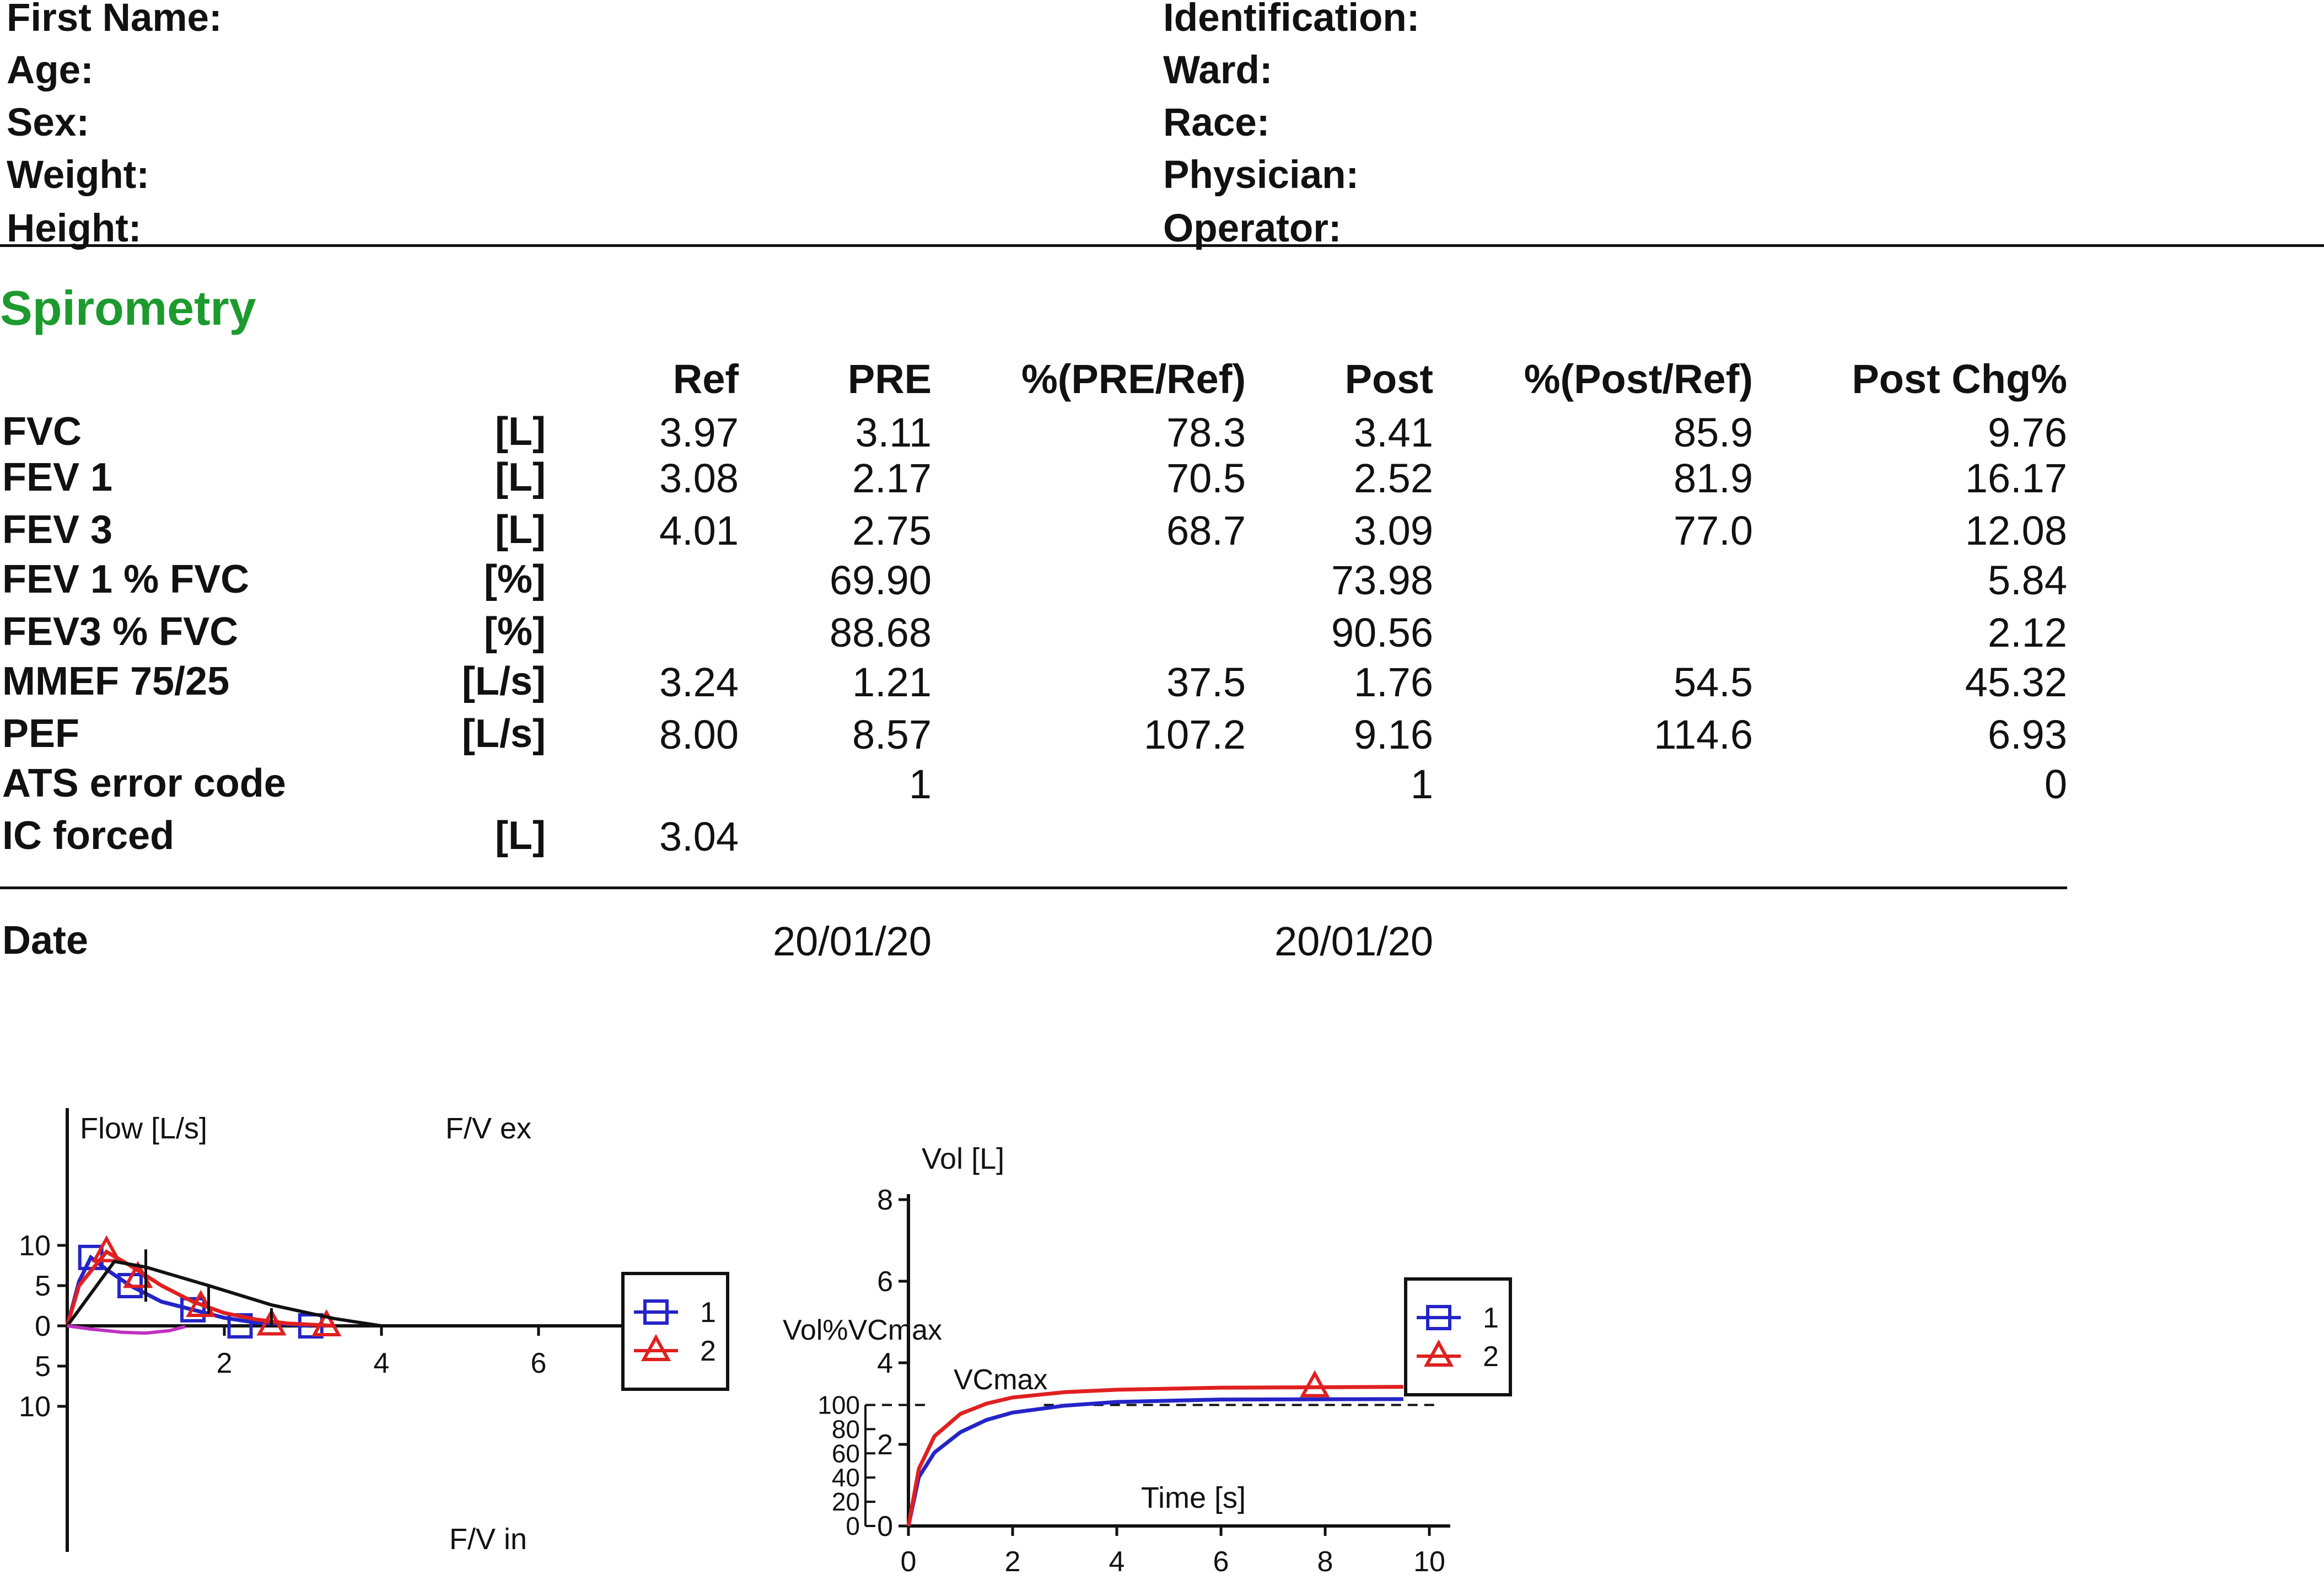  I want to click on percent-tick-label: 100, so click(838, 1404).